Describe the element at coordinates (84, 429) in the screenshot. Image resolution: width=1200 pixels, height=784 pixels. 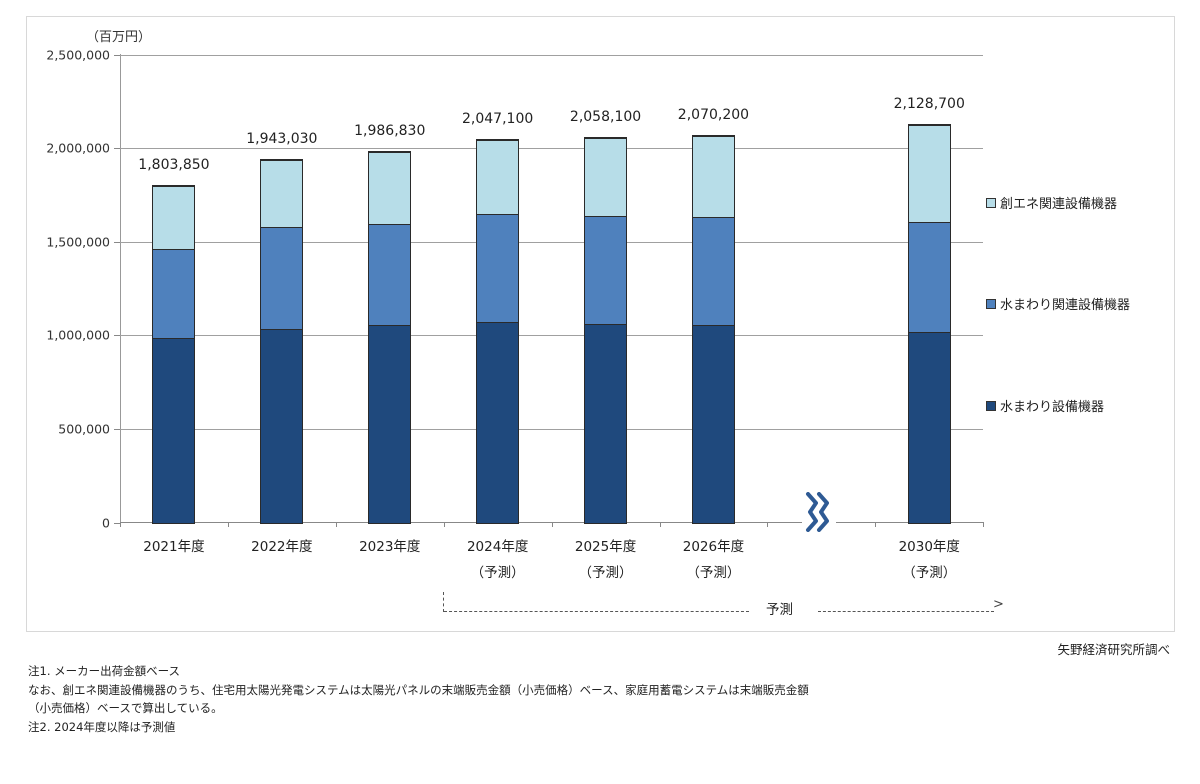
I see `y-tick-label: 500,000` at that location.